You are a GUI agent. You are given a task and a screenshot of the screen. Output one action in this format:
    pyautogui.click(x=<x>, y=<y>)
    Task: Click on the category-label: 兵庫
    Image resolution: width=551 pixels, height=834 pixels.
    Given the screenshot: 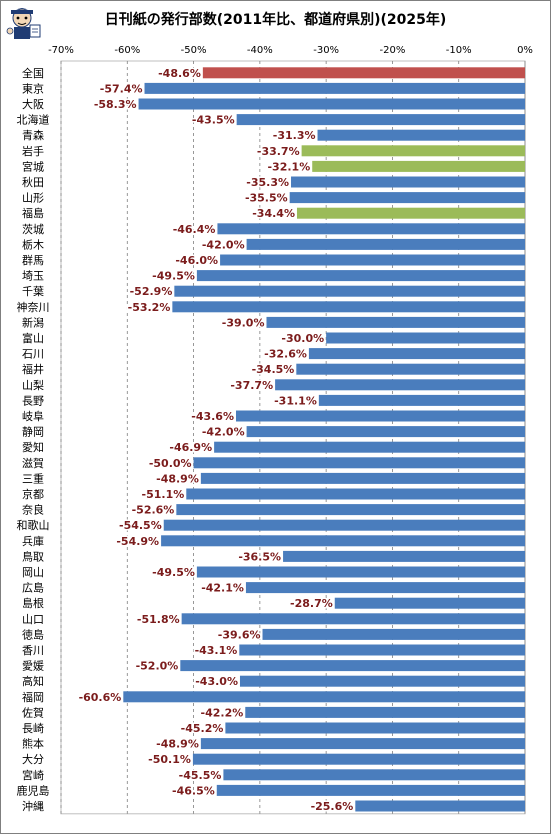 What is the action you would take?
    pyautogui.click(x=33, y=541)
    